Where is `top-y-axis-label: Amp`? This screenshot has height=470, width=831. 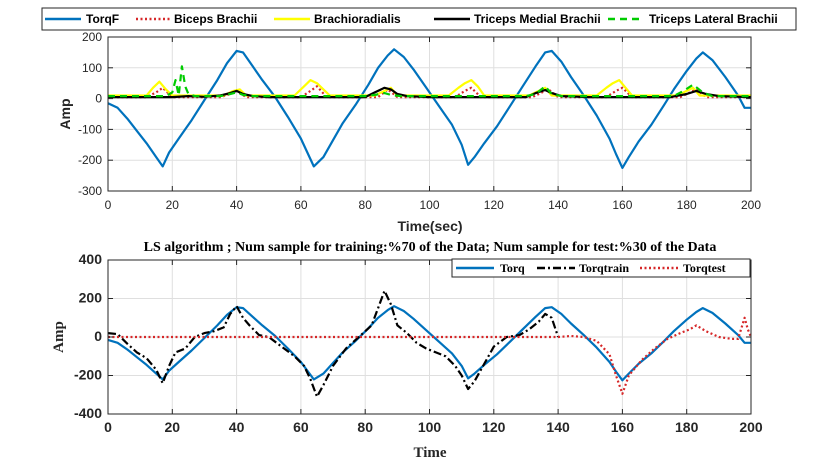 top-y-axis-label: Amp is located at coordinates (65, 113).